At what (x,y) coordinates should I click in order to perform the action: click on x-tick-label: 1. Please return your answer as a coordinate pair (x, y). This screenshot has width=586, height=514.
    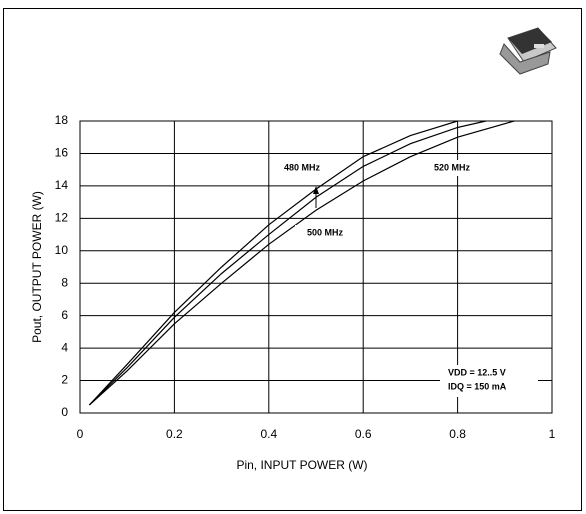
    Looking at the image, I should click on (552, 434).